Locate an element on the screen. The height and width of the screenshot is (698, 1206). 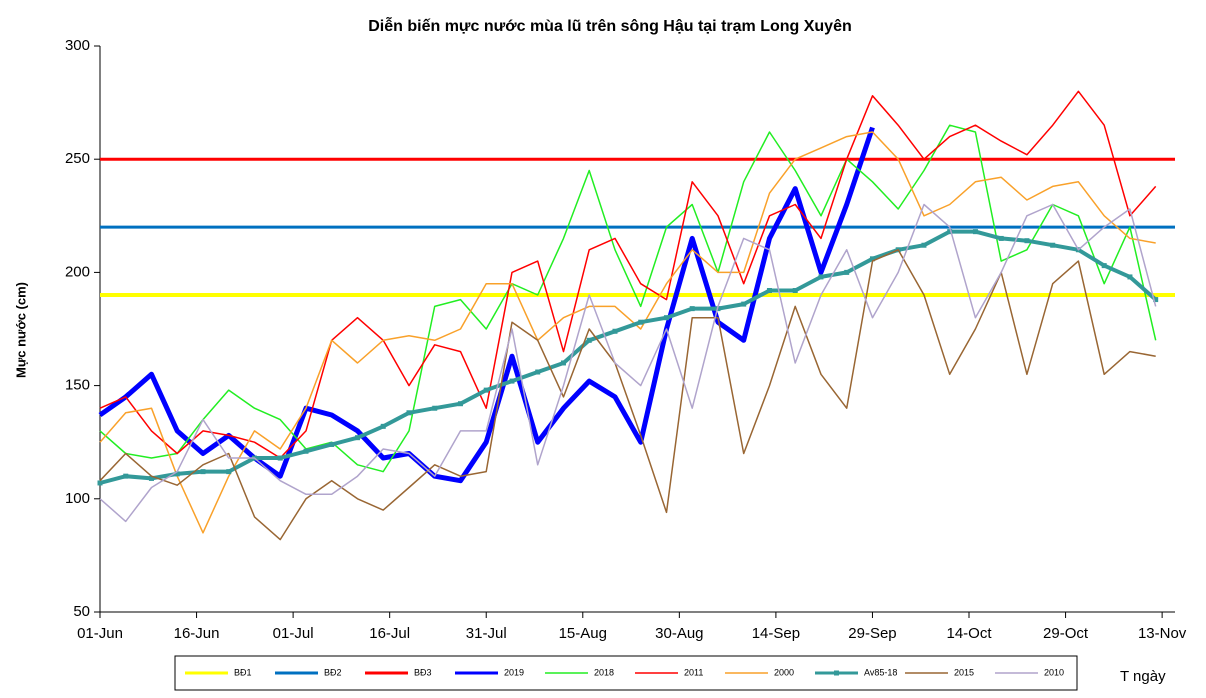
y-tick-label: 150 is located at coordinates (77, 385).